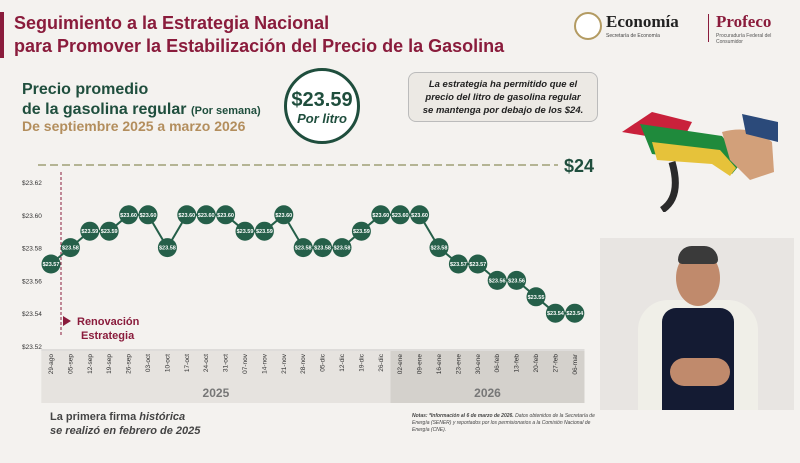 The width and height of the screenshot is (800, 463). What do you see at coordinates (487, 377) in the screenshot?
I see `year-band-2026` at bounding box center [487, 377].